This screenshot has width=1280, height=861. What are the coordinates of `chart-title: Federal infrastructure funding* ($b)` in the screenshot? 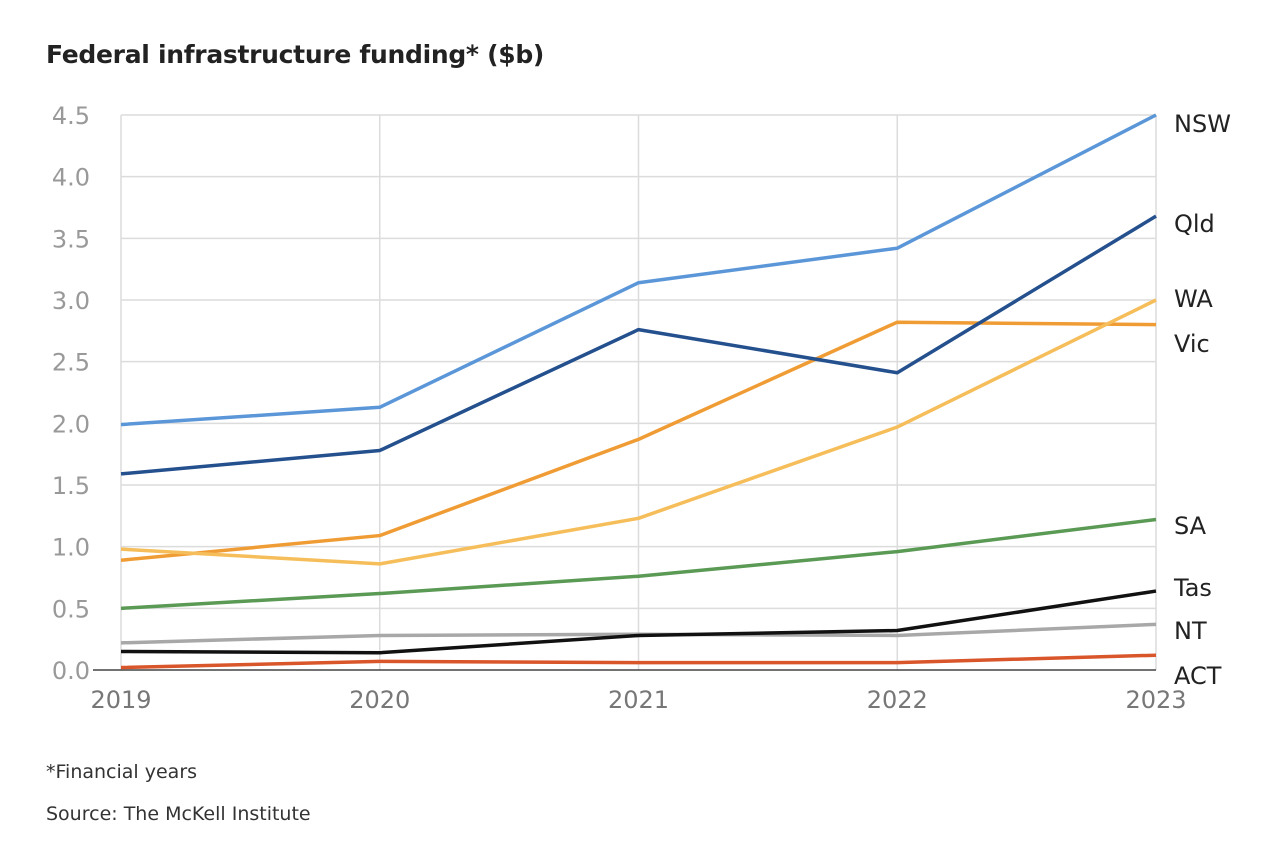 It's located at (295, 54).